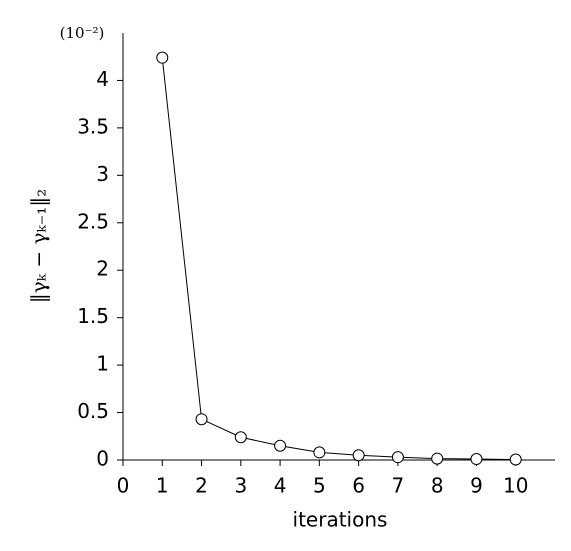  What do you see at coordinates (93, 126) in the screenshot?
I see `y-tick-label: 3.5` at bounding box center [93, 126].